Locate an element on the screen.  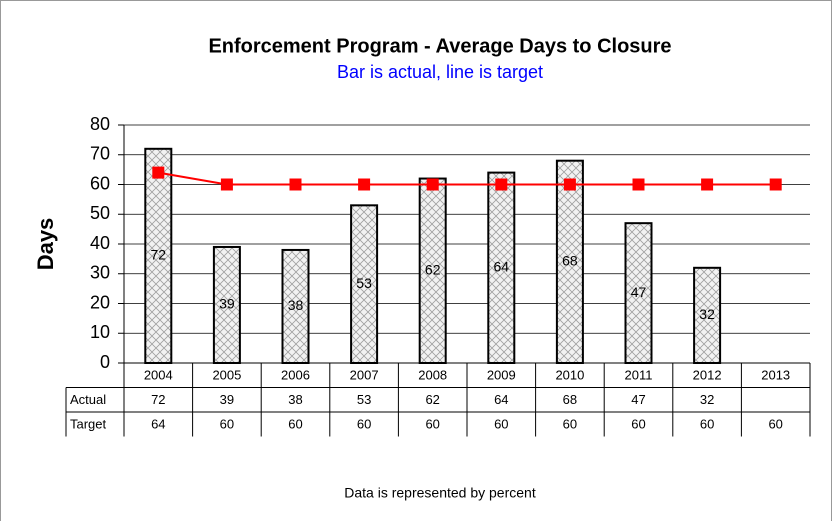
legend-label: Actual is located at coordinates (88, 399).